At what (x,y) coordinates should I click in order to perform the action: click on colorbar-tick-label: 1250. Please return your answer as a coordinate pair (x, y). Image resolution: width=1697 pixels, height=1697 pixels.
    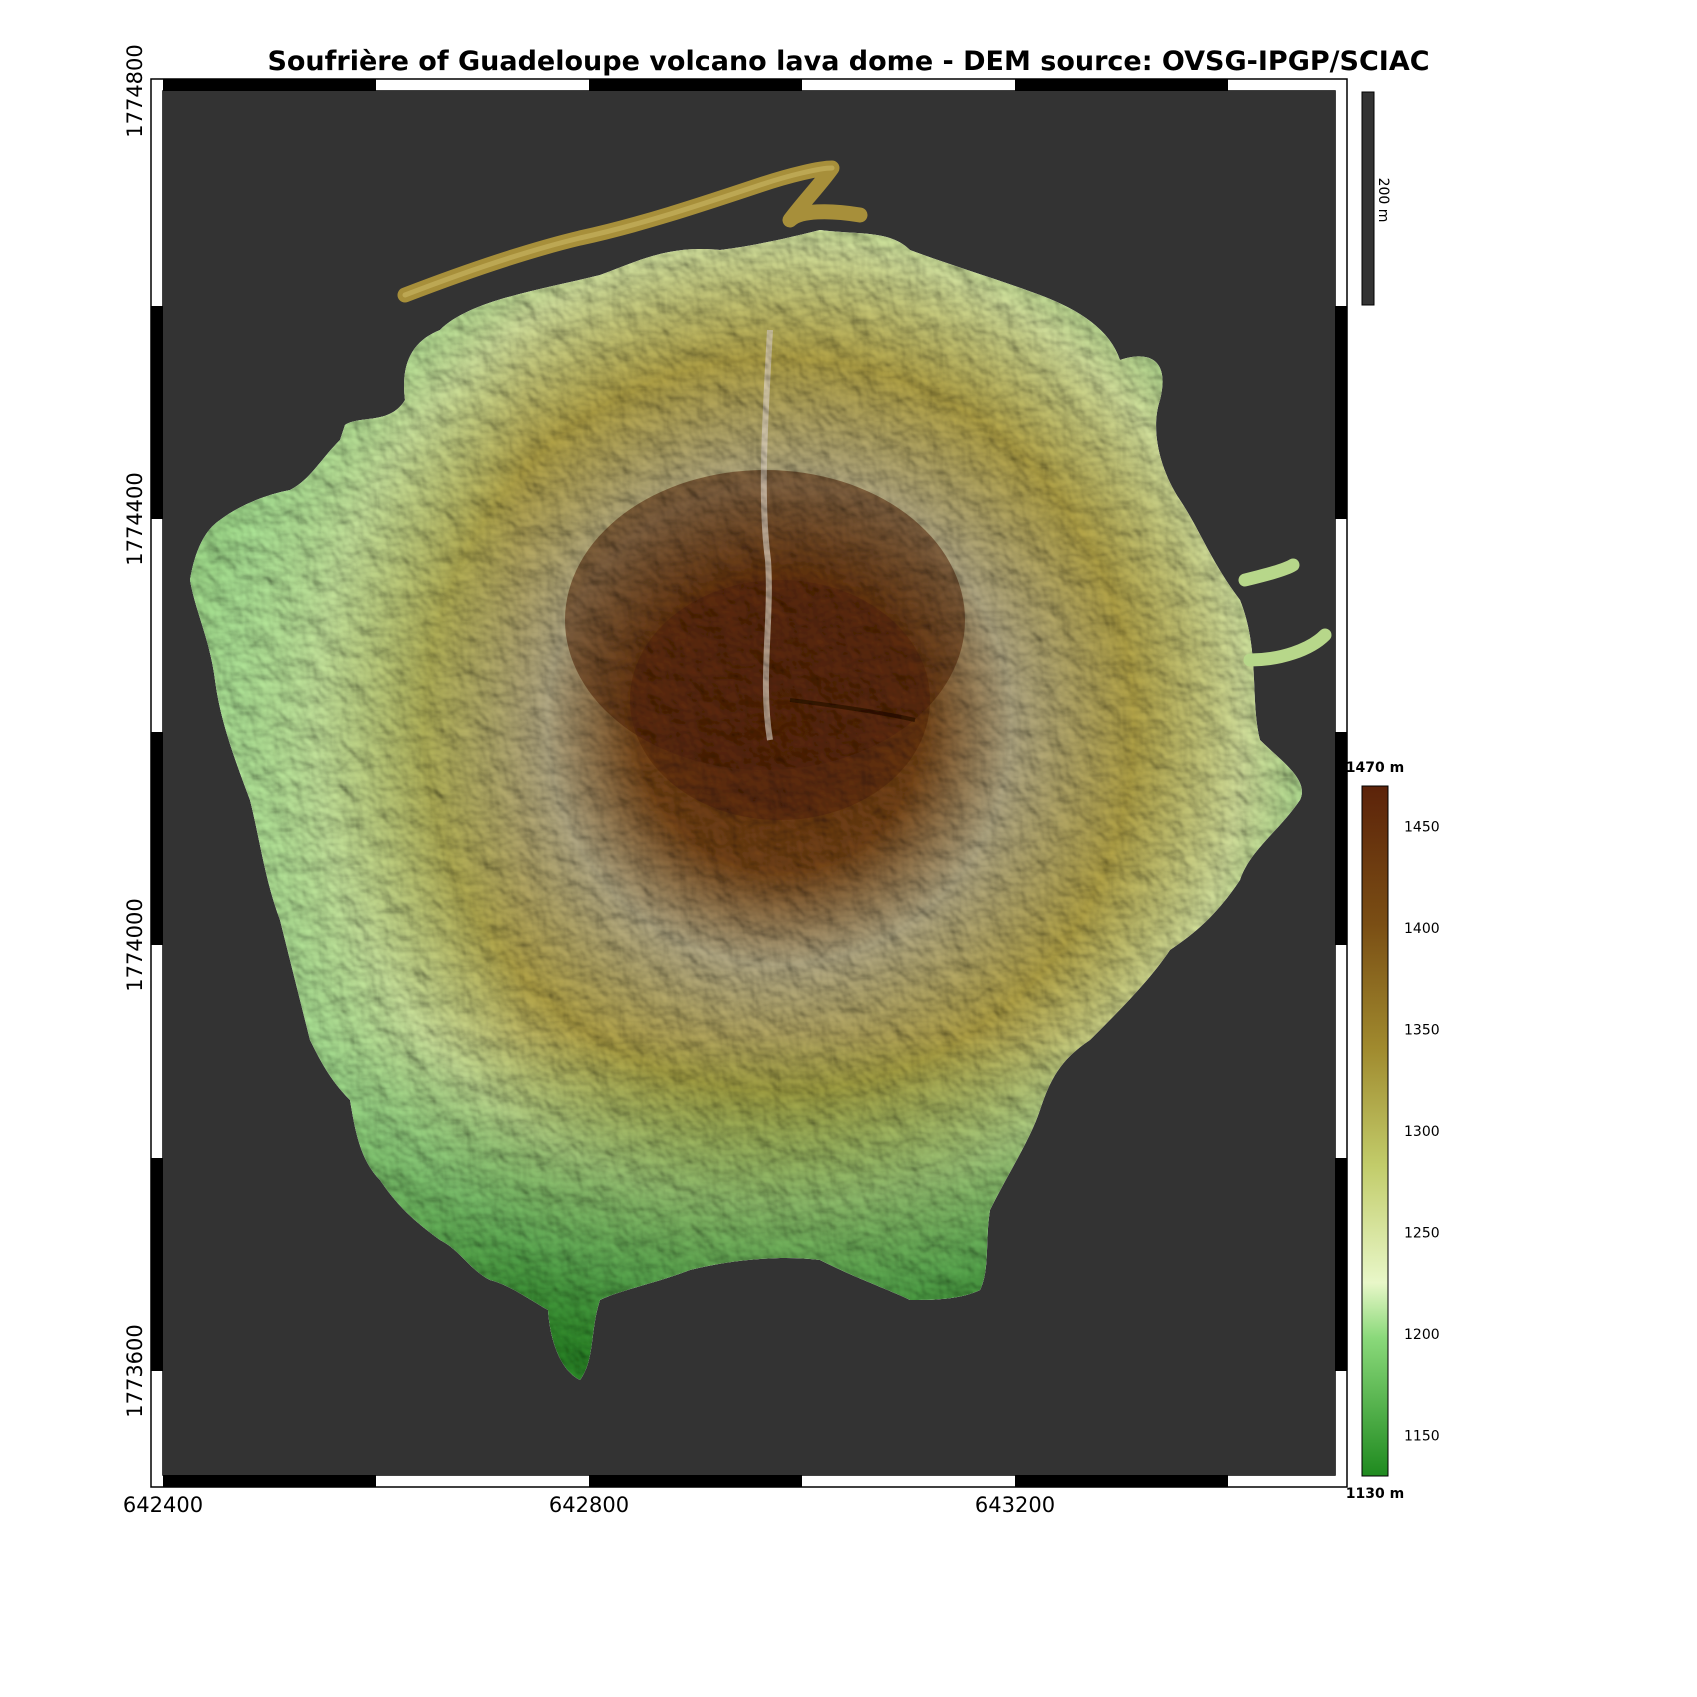
    Looking at the image, I should click on (1422, 1233).